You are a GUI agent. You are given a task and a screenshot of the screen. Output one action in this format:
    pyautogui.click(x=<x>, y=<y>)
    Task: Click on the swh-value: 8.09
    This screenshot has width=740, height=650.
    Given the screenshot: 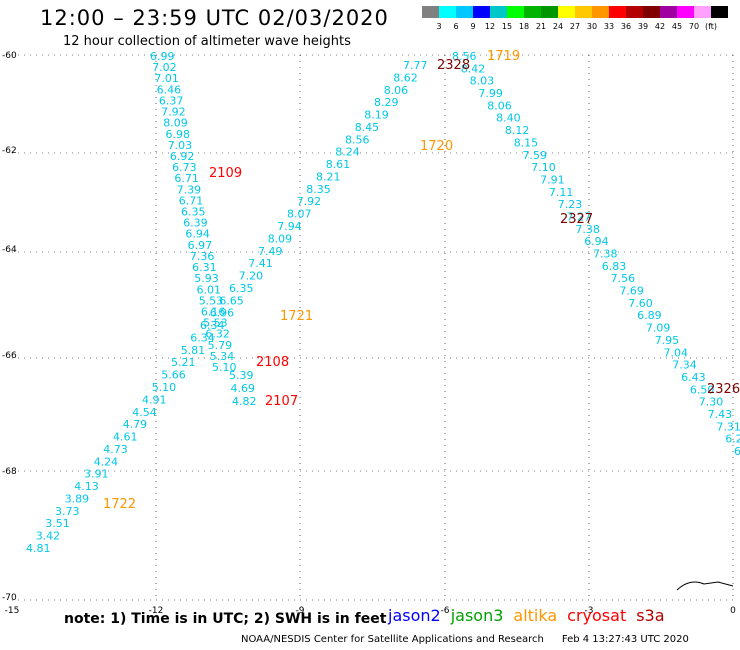 What is the action you would take?
    pyautogui.click(x=175, y=123)
    